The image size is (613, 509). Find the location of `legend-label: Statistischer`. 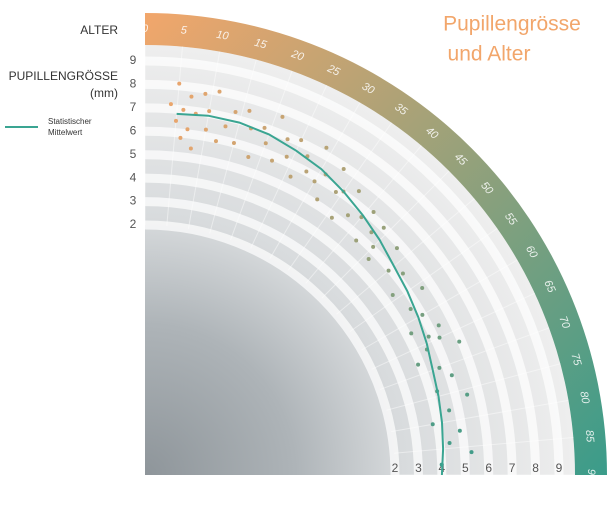

legend-label: Statistischer is located at coordinates (70, 121).